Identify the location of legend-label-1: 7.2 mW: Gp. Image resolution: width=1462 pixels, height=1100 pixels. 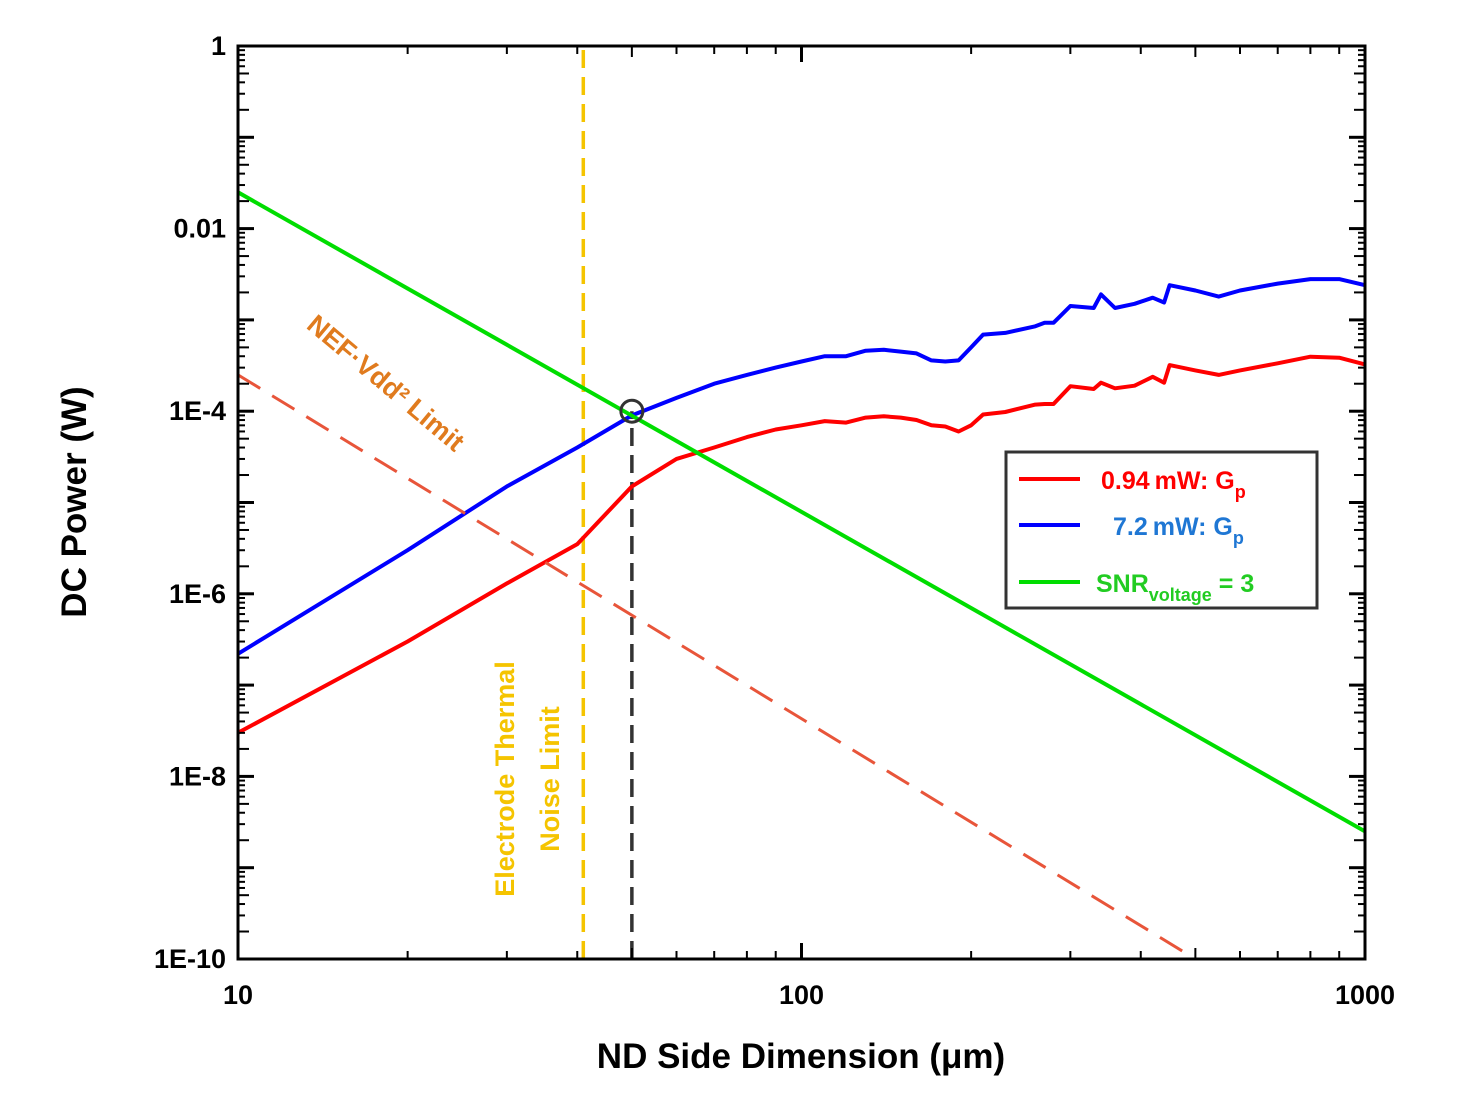
(1178, 530).